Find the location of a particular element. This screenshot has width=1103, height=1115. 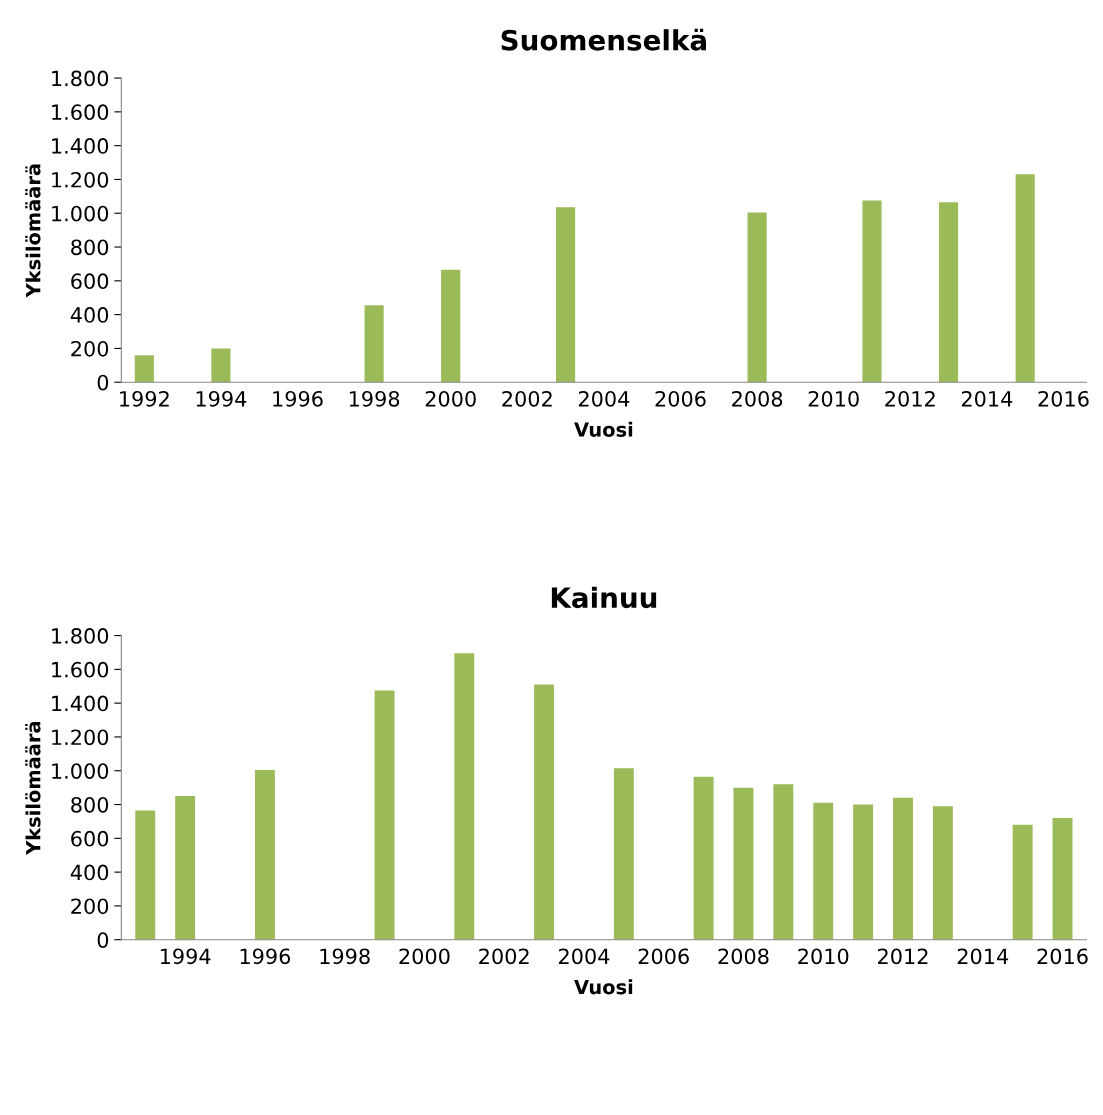

chart-title: Kainuu is located at coordinates (604, 597).